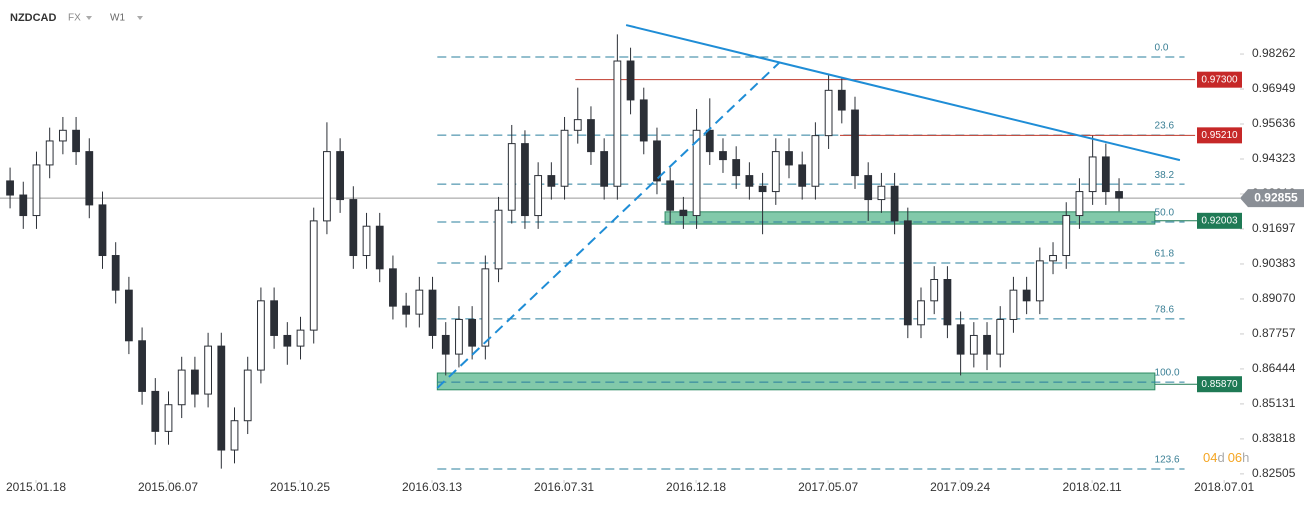 Image resolution: width=1312 pixels, height=505 pixels. Describe the element at coordinates (1274, 298) in the screenshot. I see `y-tick-label: 0.89070` at that location.